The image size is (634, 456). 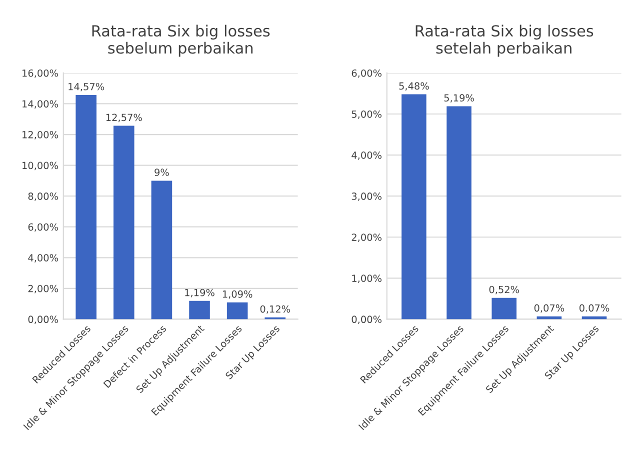 What do you see at coordinates (161, 172) in the screenshot?
I see `data-label: 9%` at bounding box center [161, 172].